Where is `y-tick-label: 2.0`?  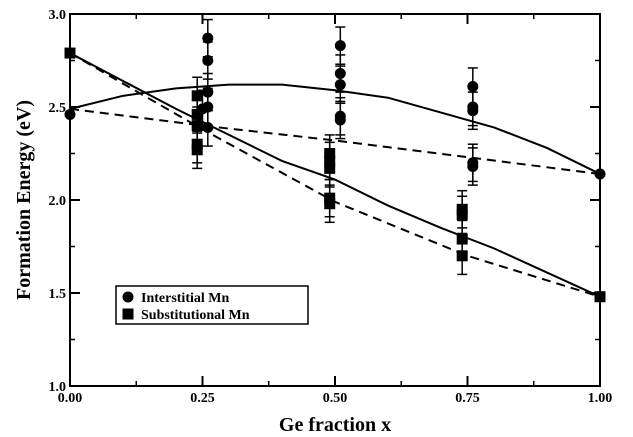
y-tick-label: 2.0 is located at coordinates (58, 201).